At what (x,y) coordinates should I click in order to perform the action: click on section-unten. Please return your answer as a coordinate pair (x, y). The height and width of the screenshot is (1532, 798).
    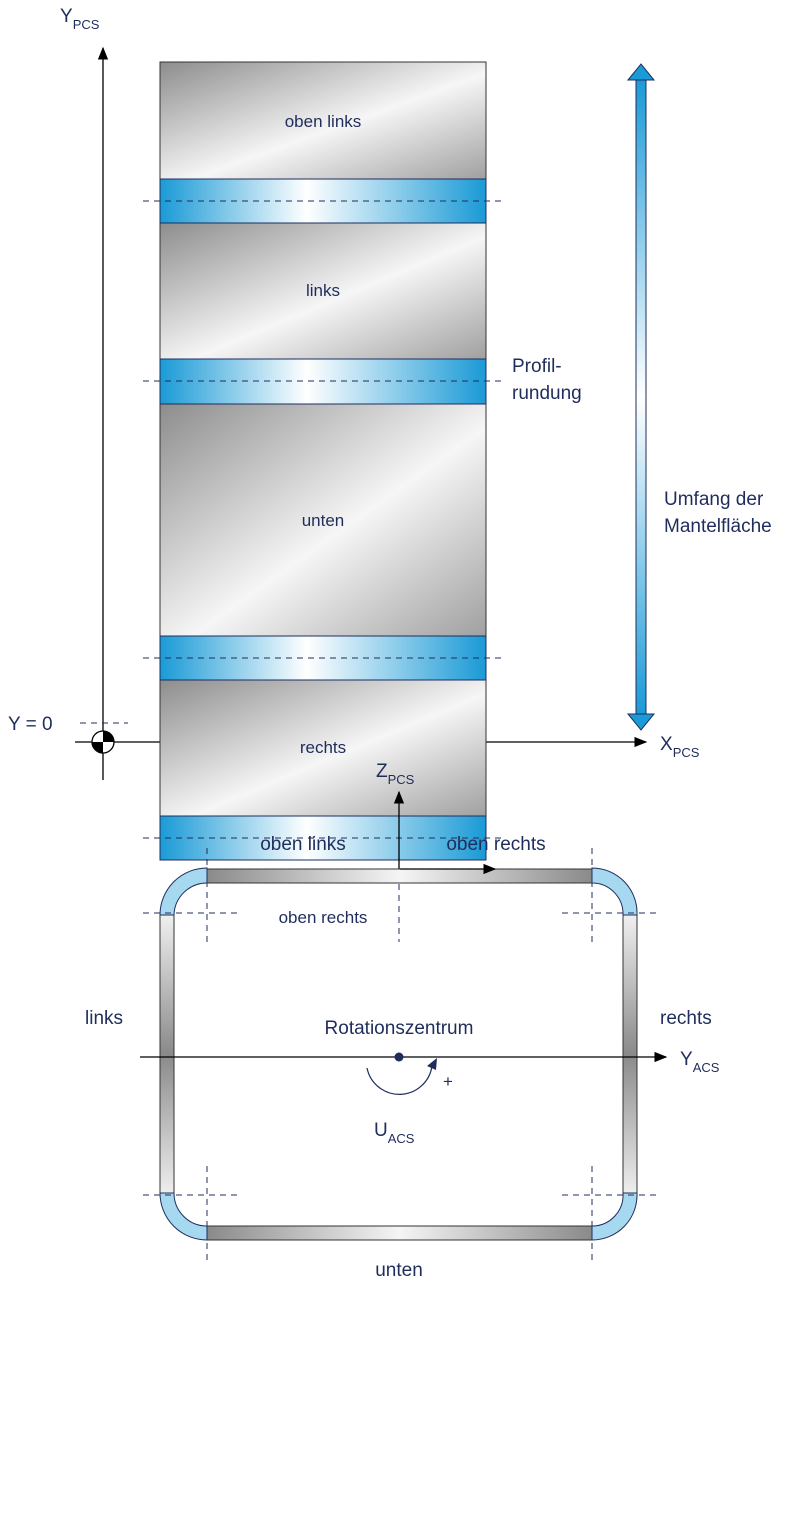
    Looking at the image, I should click on (323, 520).